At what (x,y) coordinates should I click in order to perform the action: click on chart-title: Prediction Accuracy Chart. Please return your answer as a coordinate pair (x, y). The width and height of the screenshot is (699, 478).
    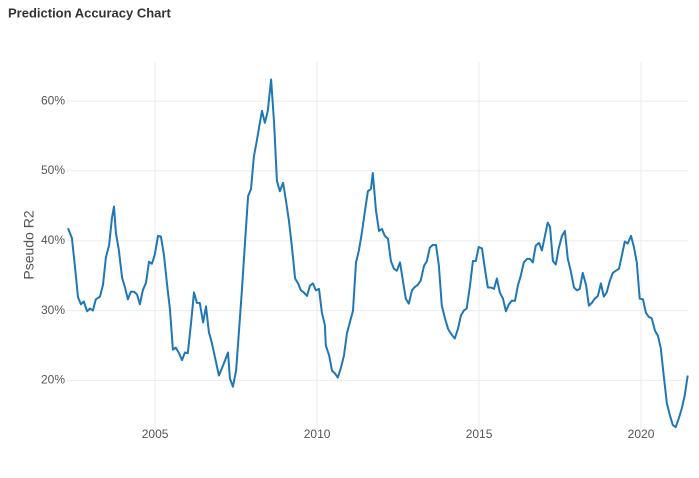
    Looking at the image, I should click on (89, 12).